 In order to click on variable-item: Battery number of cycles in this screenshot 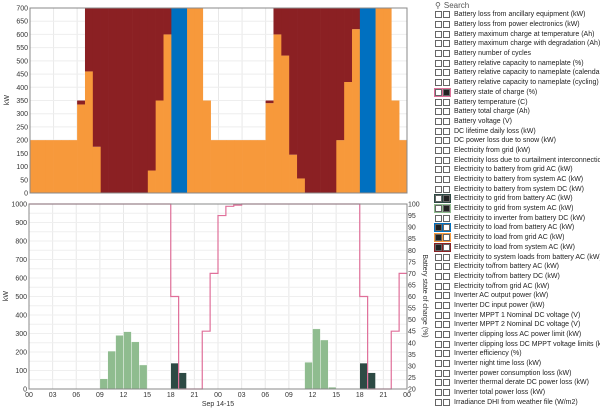, I will do `click(516, 54)`.